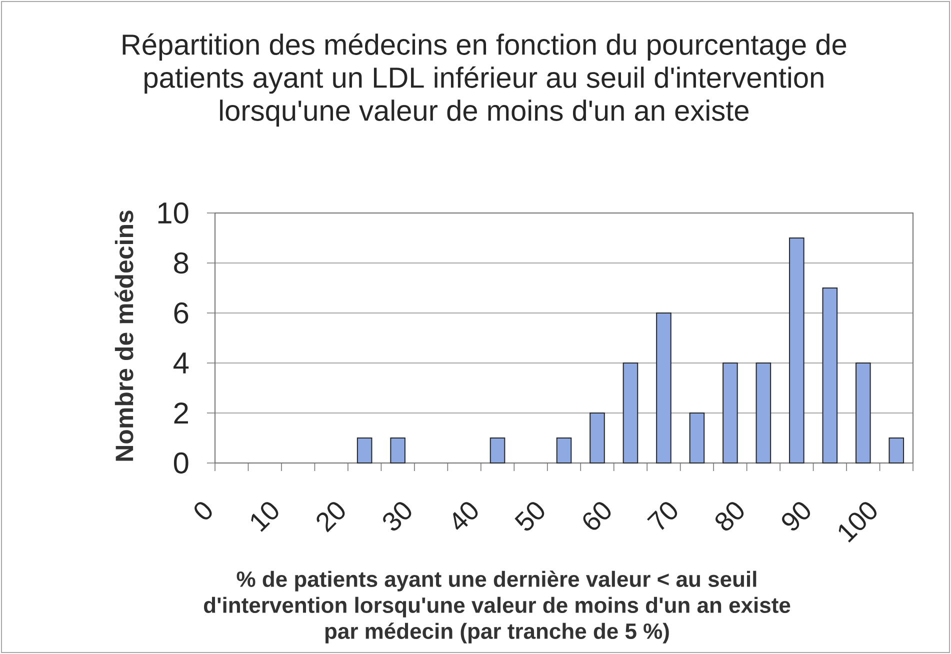  Describe the element at coordinates (497, 607) in the screenshot. I see `x-axis-title: % de patients ayant une dernière valeur < au seuil d'intervention lorsqu'une valeur de moins d'un an existe par médecin (par tranche de 5 %)` at that location.